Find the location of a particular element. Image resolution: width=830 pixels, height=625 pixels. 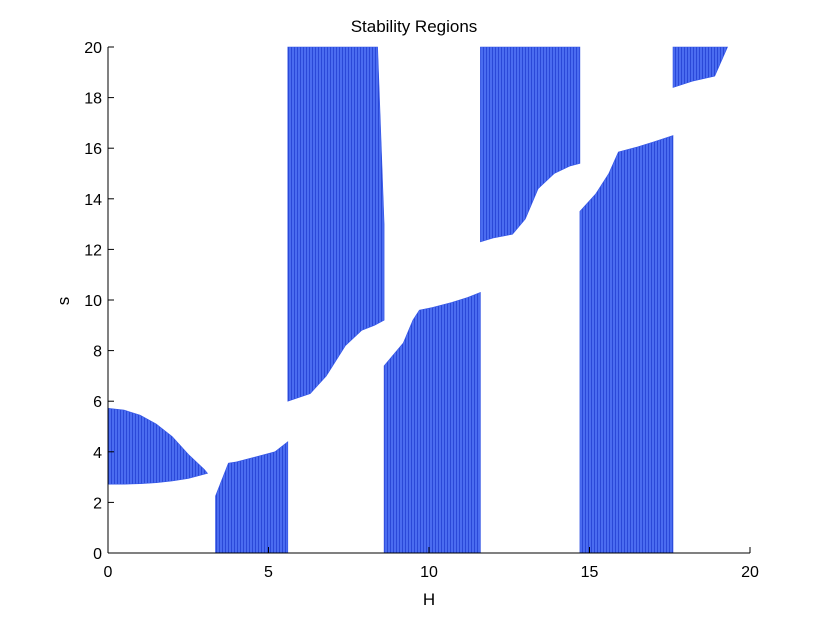

x-axis-label: H is located at coordinates (429, 599).